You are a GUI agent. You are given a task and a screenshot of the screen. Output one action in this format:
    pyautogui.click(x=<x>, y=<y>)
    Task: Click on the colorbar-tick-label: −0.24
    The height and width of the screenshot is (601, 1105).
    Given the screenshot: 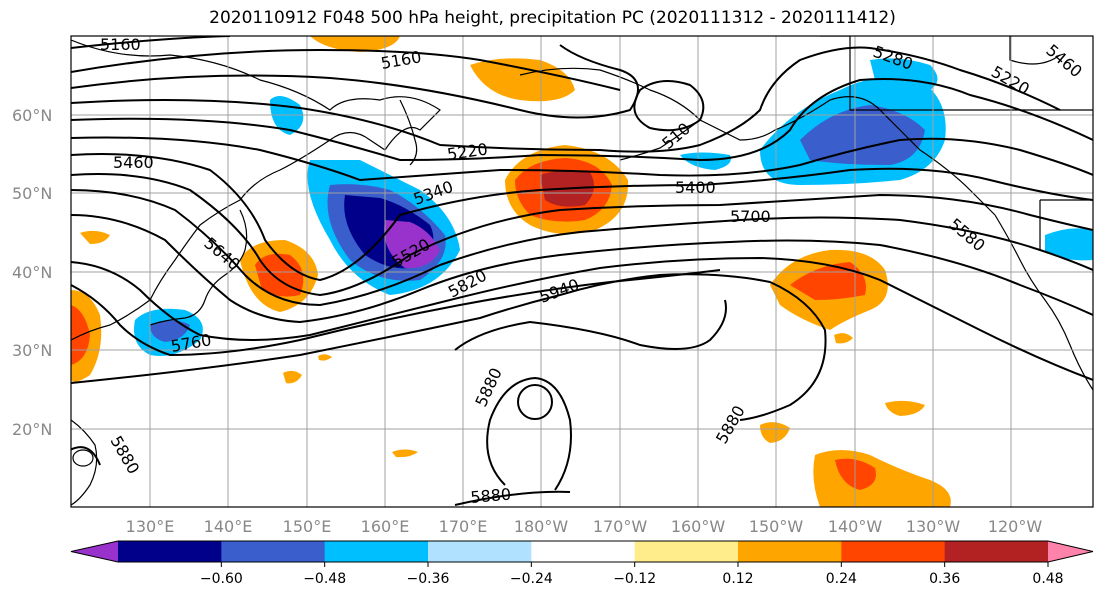 What is the action you would take?
    pyautogui.click(x=531, y=579)
    